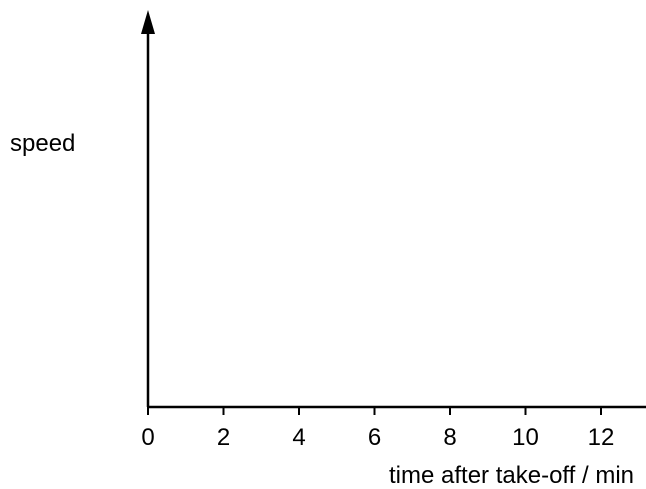  Describe the element at coordinates (601, 437) in the screenshot. I see `x-tick-label: 12` at that location.